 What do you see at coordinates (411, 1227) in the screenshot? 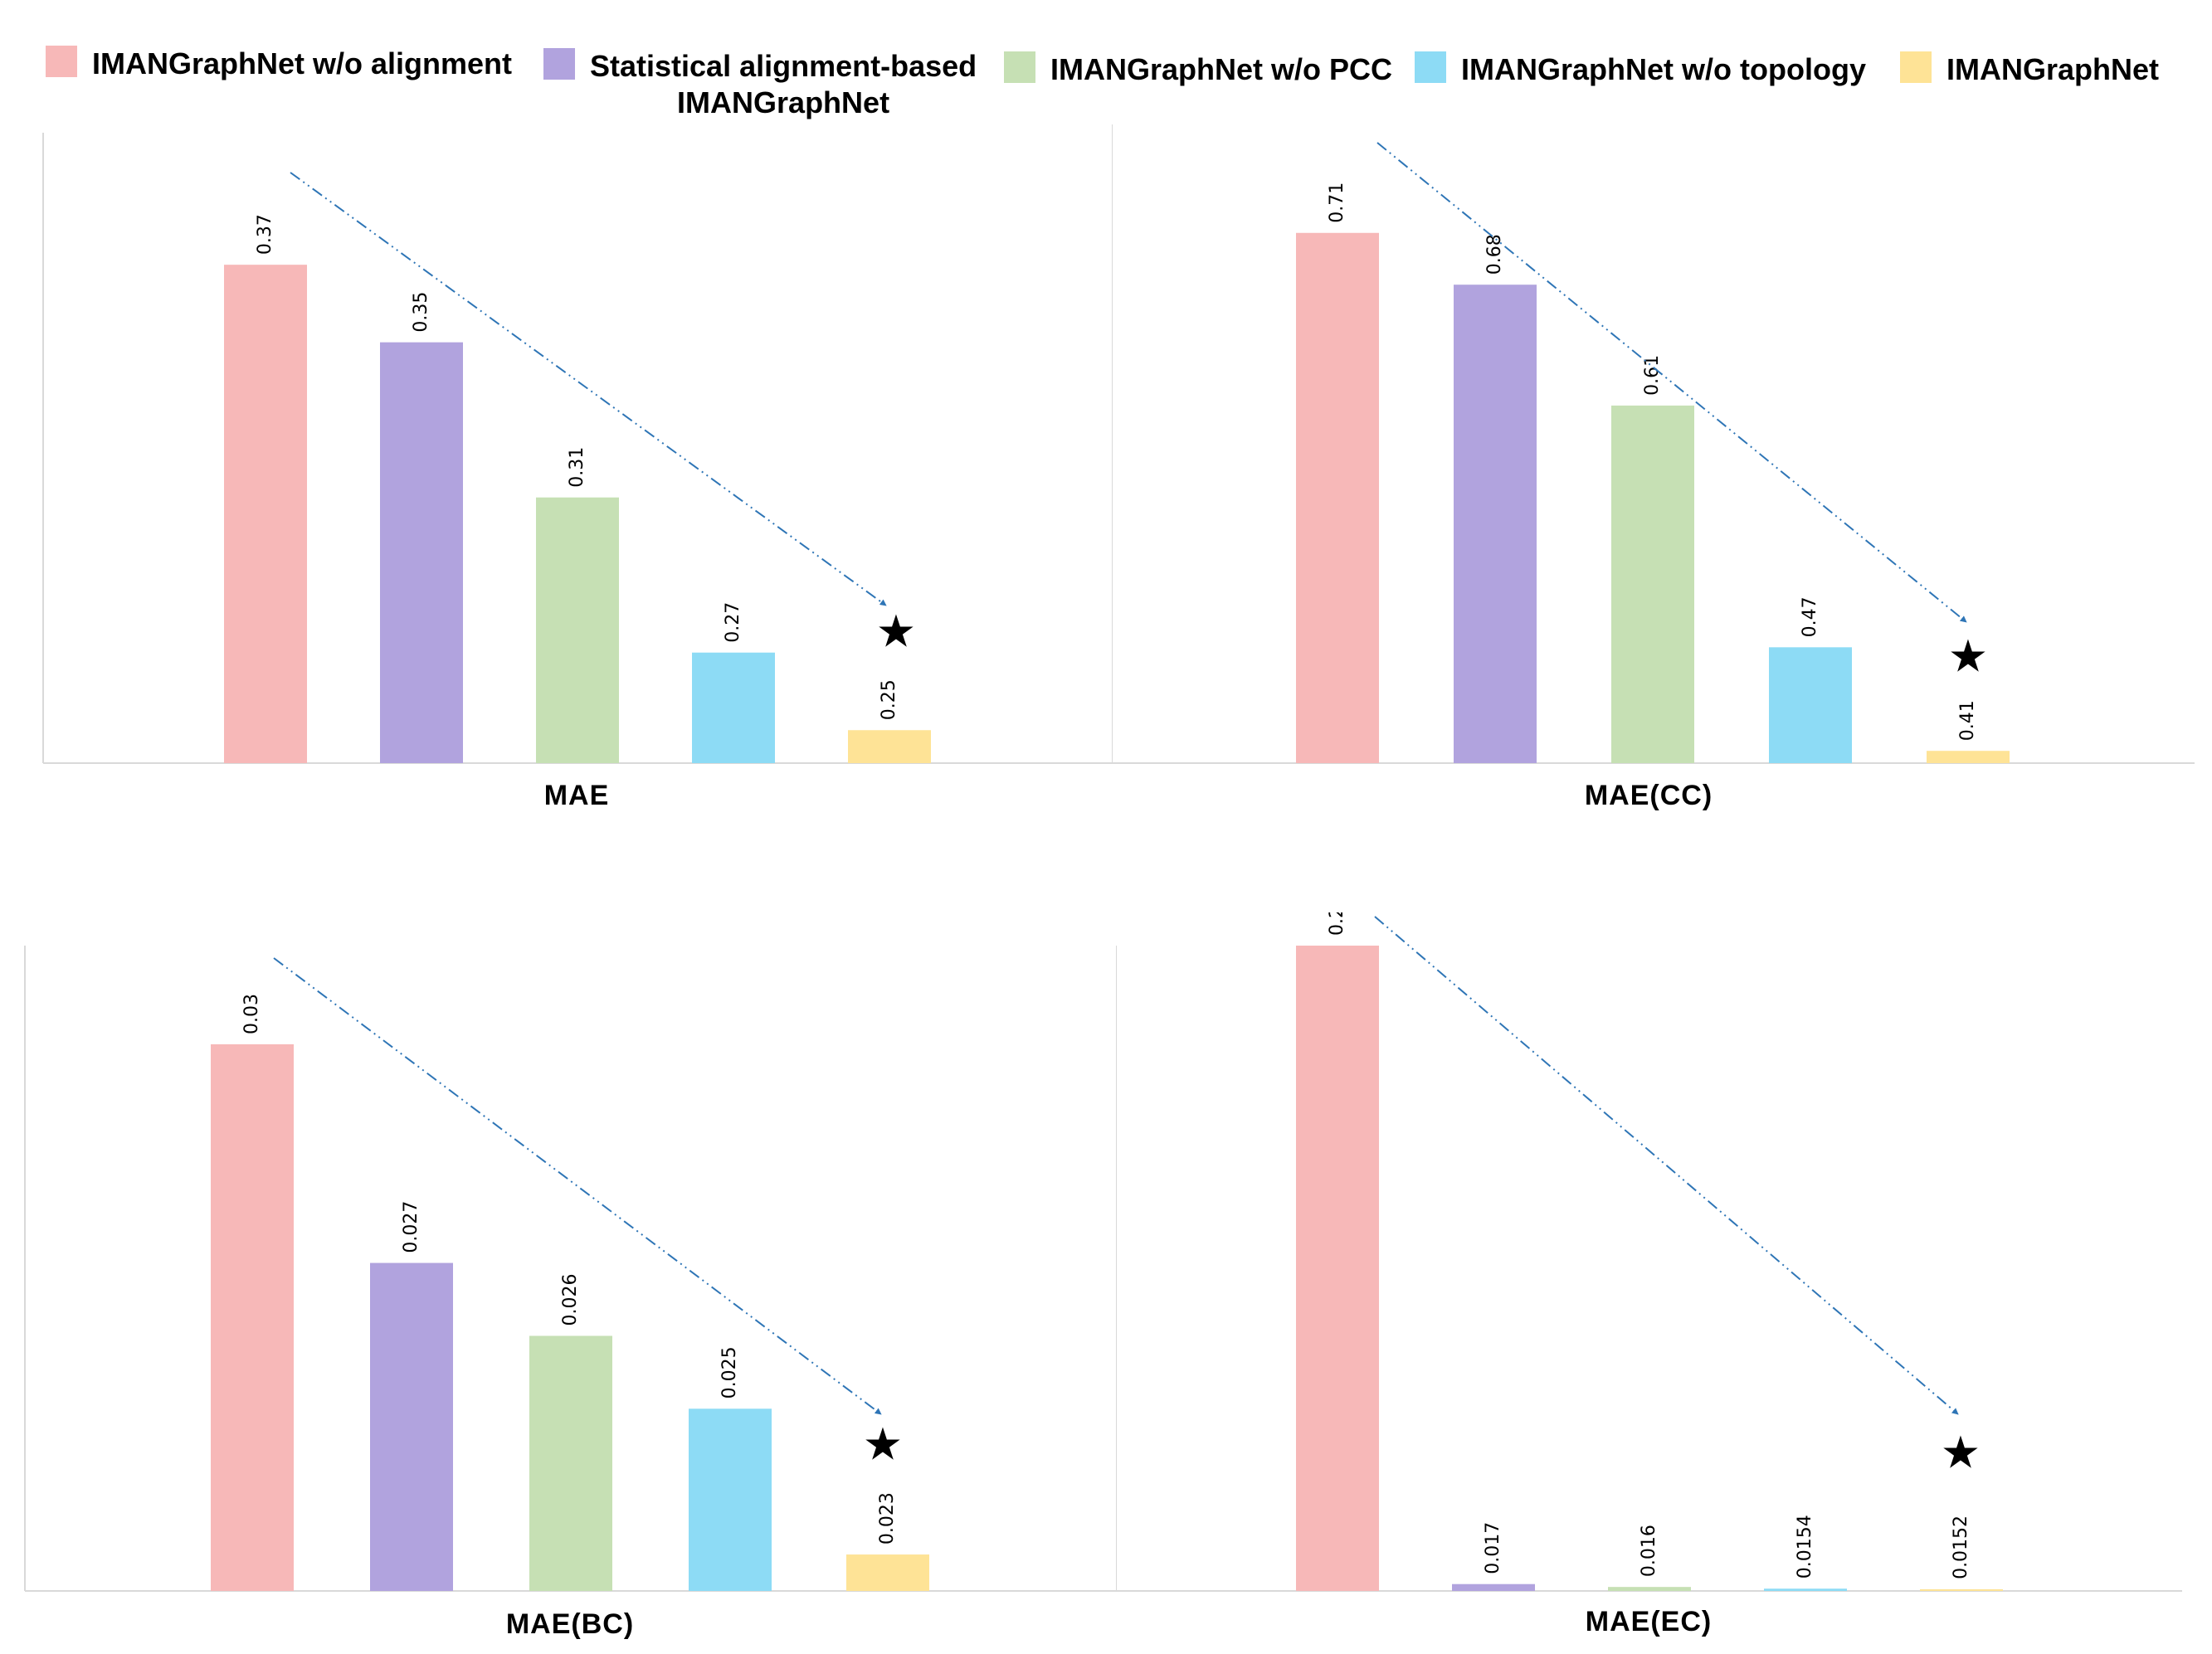
I see `bar-value-label: 0.027` at bounding box center [411, 1227].